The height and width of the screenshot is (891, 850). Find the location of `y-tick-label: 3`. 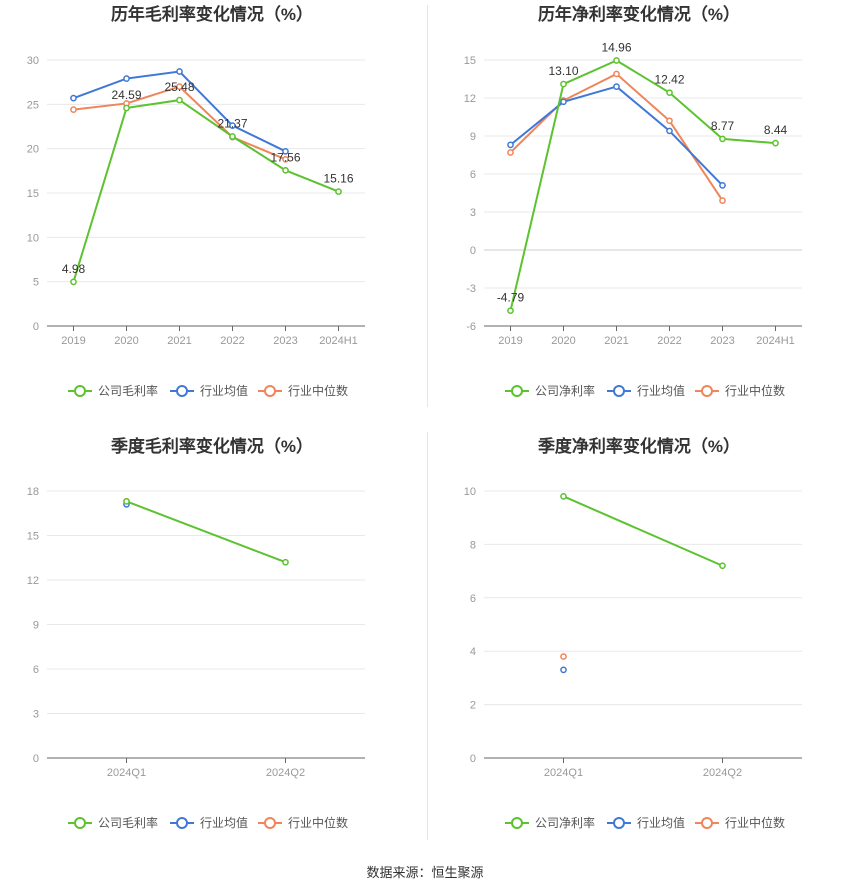

y-tick-label: 3 is located at coordinates (36, 715).